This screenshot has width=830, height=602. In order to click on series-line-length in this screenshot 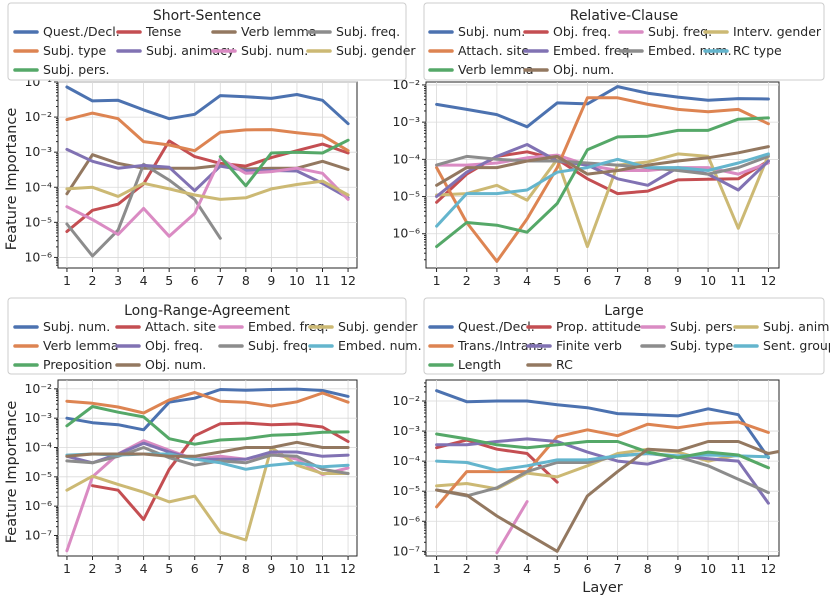, I will do `click(602, 451)`.